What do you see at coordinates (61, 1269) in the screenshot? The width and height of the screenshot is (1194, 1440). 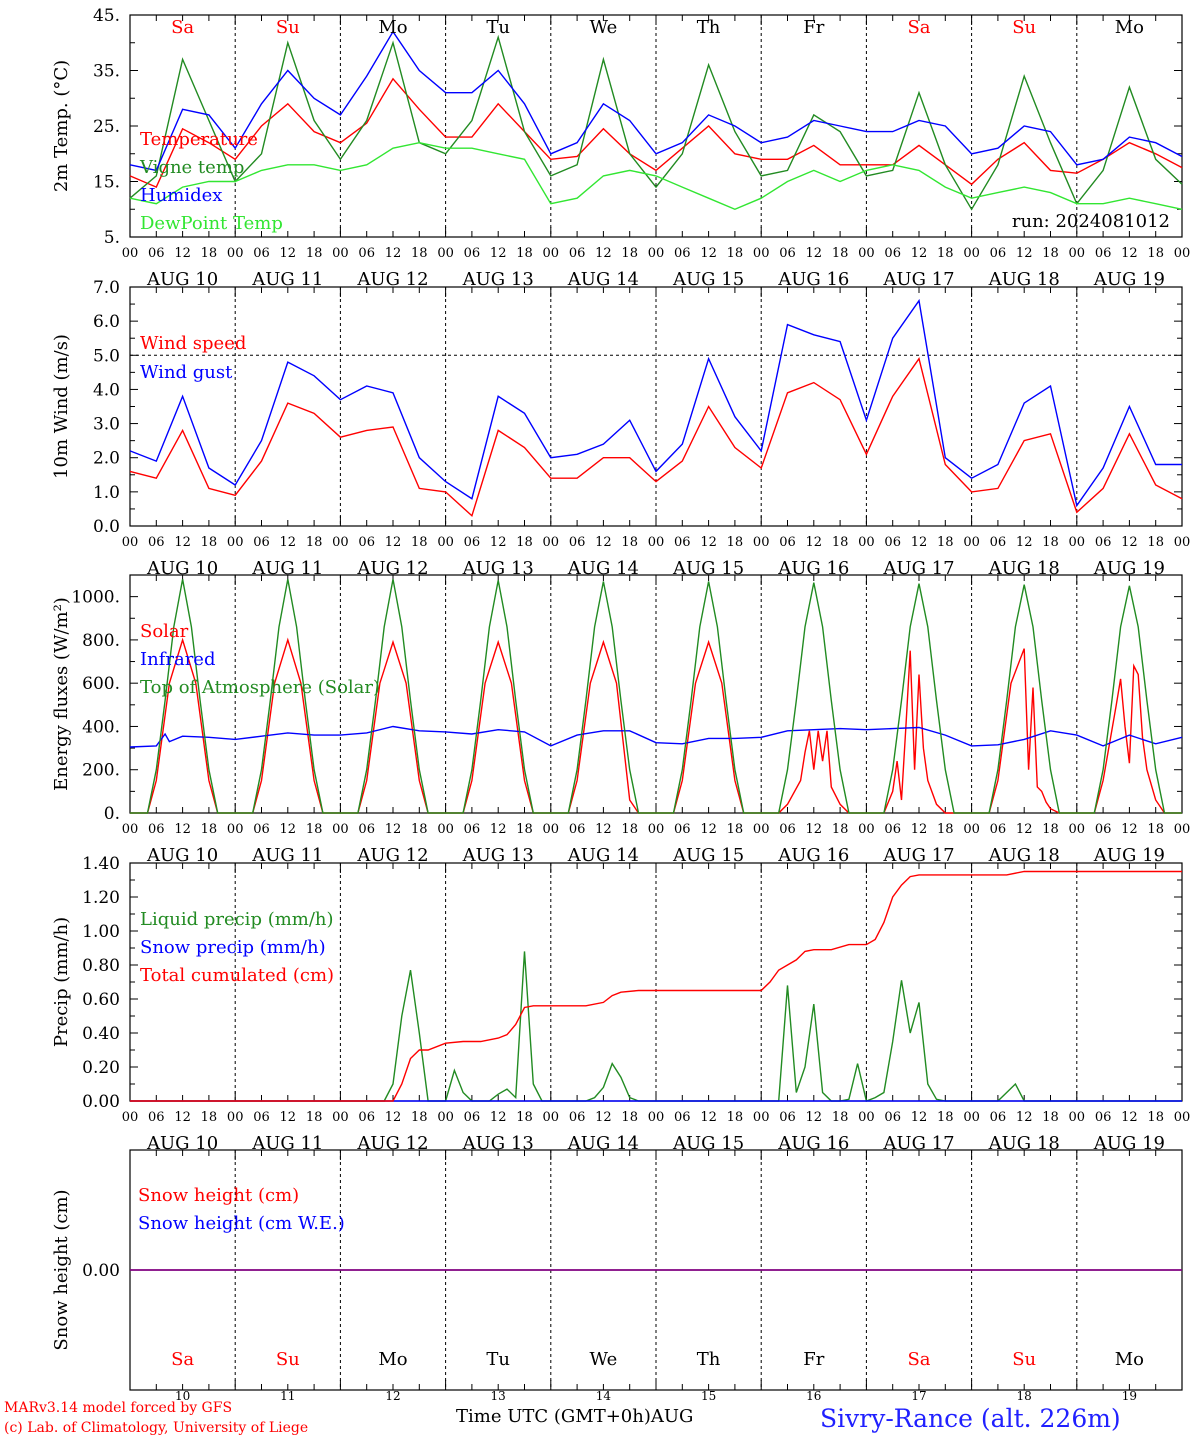 I see `snow-ylabel: Snow height (cm)` at bounding box center [61, 1269].